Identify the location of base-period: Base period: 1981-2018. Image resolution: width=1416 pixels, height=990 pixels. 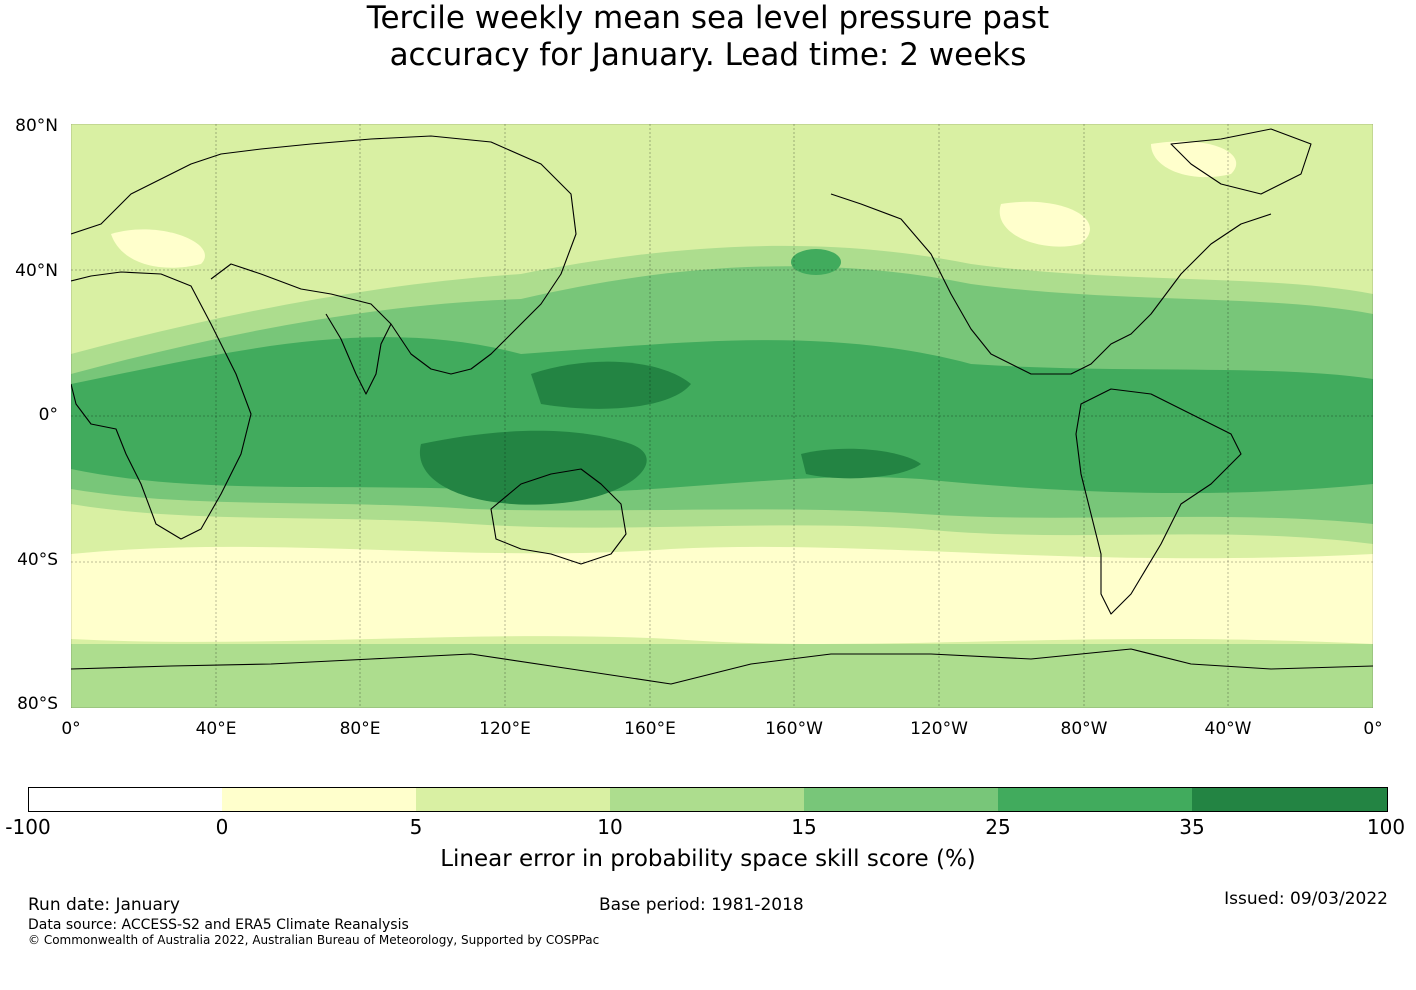
(701, 905).